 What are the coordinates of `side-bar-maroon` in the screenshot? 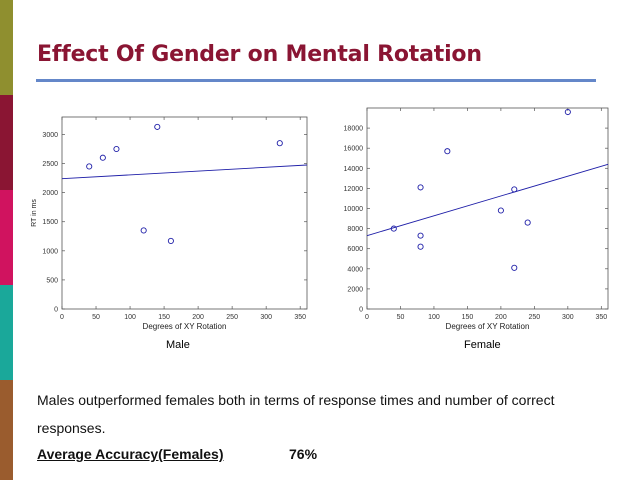 It's located at (6, 142).